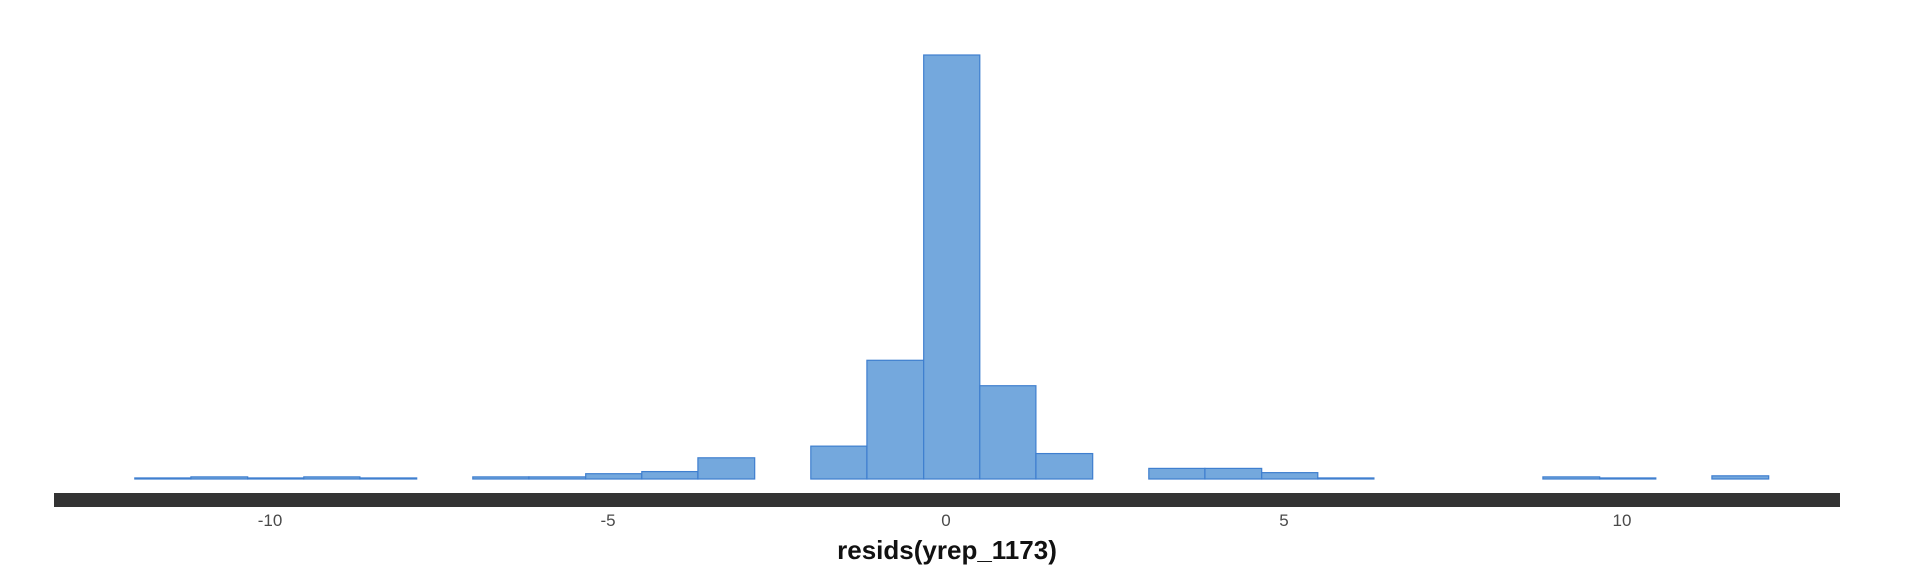 This screenshot has height=588, width=1910. What do you see at coordinates (947, 550) in the screenshot?
I see `x-axis-label: resids(yrep_1173)` at bounding box center [947, 550].